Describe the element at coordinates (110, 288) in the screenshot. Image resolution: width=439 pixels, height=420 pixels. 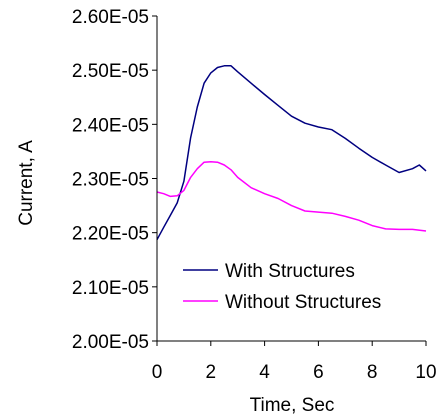
I see `y-tick-label: 2.10E-05` at that location.